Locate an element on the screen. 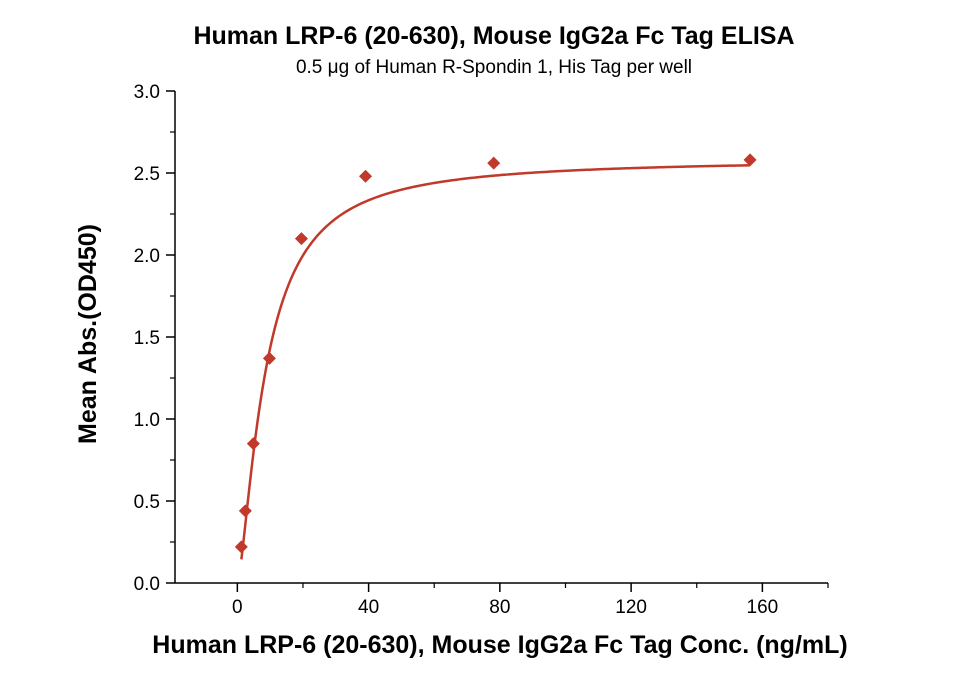  x-tick-label: 80 is located at coordinates (499, 607).